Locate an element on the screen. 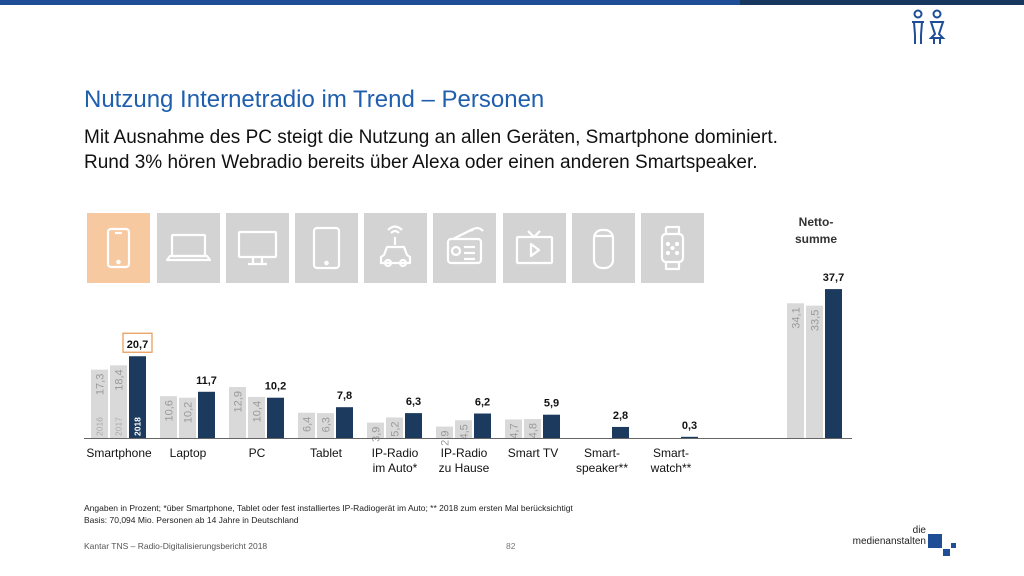  car-radio-icon-tile is located at coordinates (395, 248).